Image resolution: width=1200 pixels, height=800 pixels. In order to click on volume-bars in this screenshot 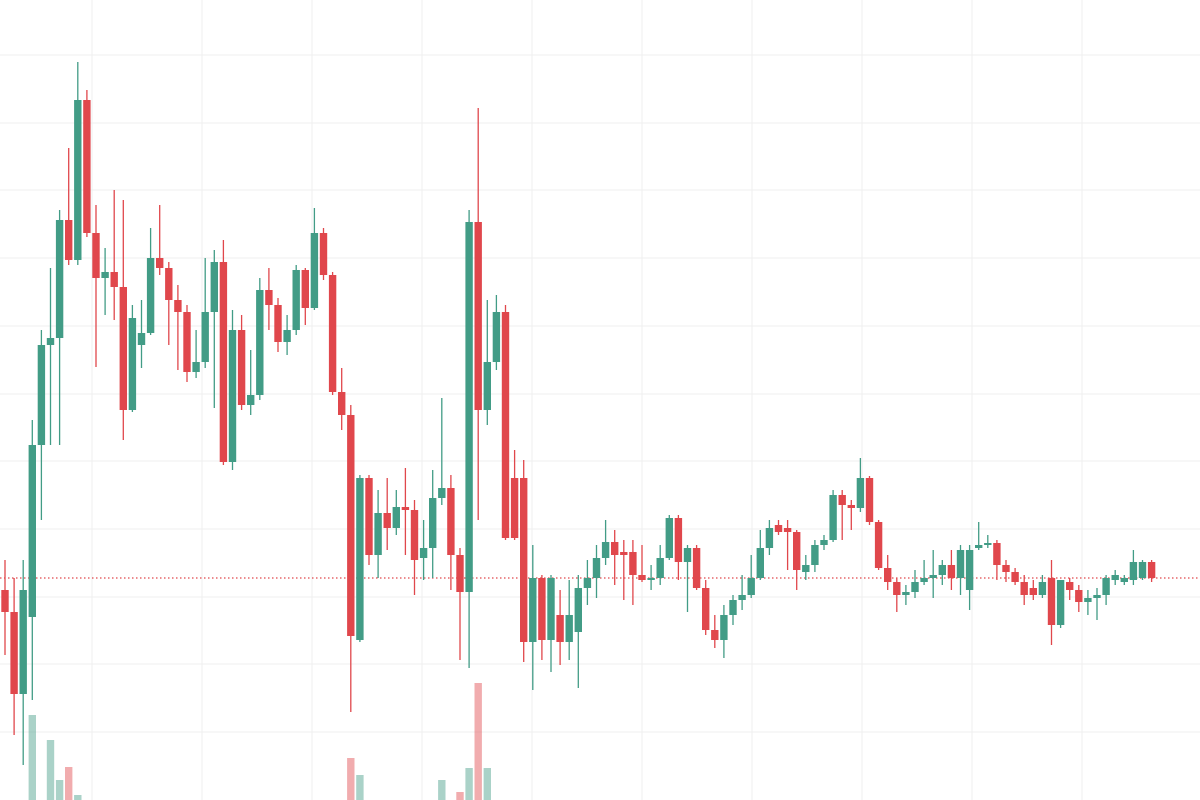, I will do `click(259, 741)`.